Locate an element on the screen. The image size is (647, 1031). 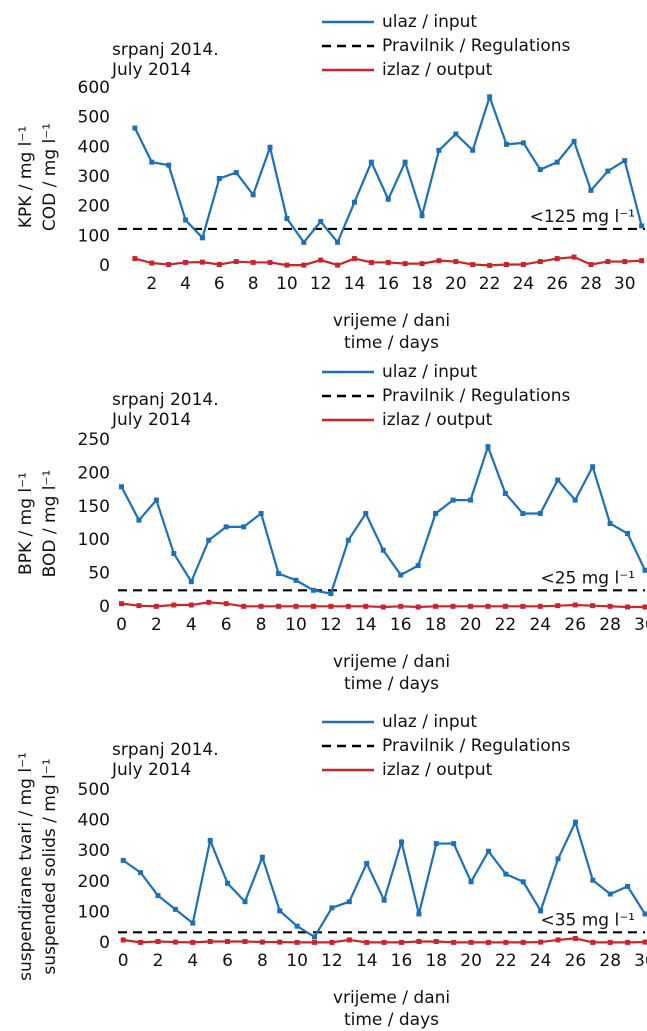
y-tick-label: 100 is located at coordinates (94, 236).